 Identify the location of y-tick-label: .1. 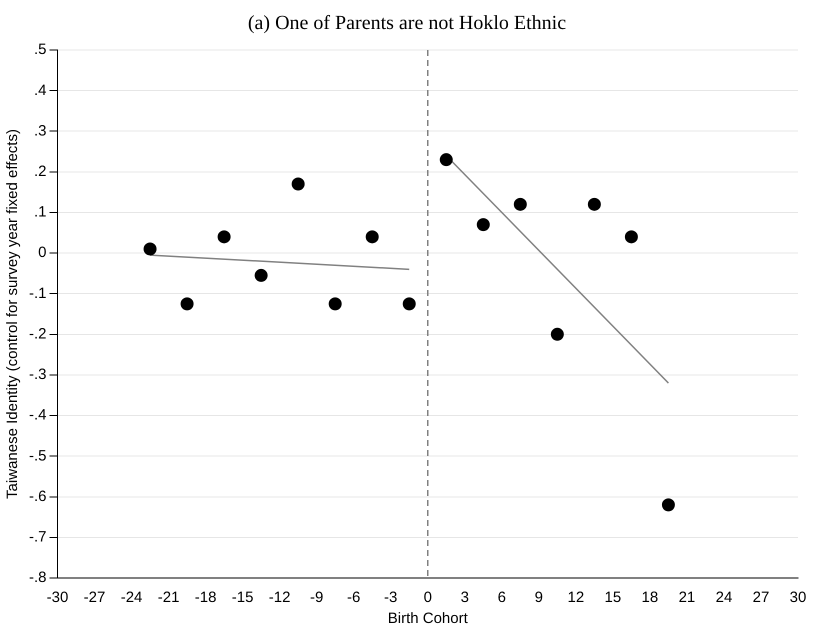
(40, 212).